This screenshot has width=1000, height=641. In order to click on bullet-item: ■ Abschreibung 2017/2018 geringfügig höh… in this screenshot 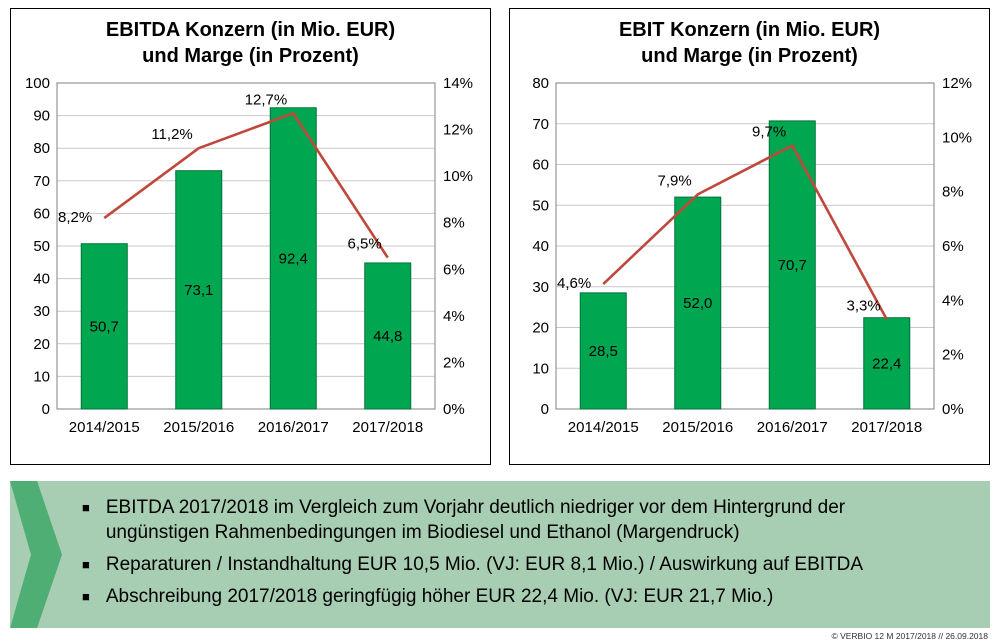, I will do `click(523, 596)`.